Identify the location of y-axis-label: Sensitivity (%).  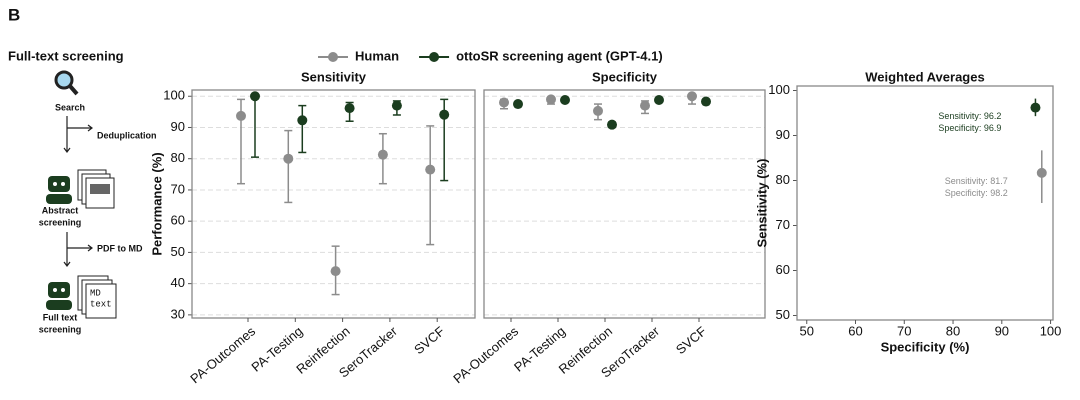
(761, 203).